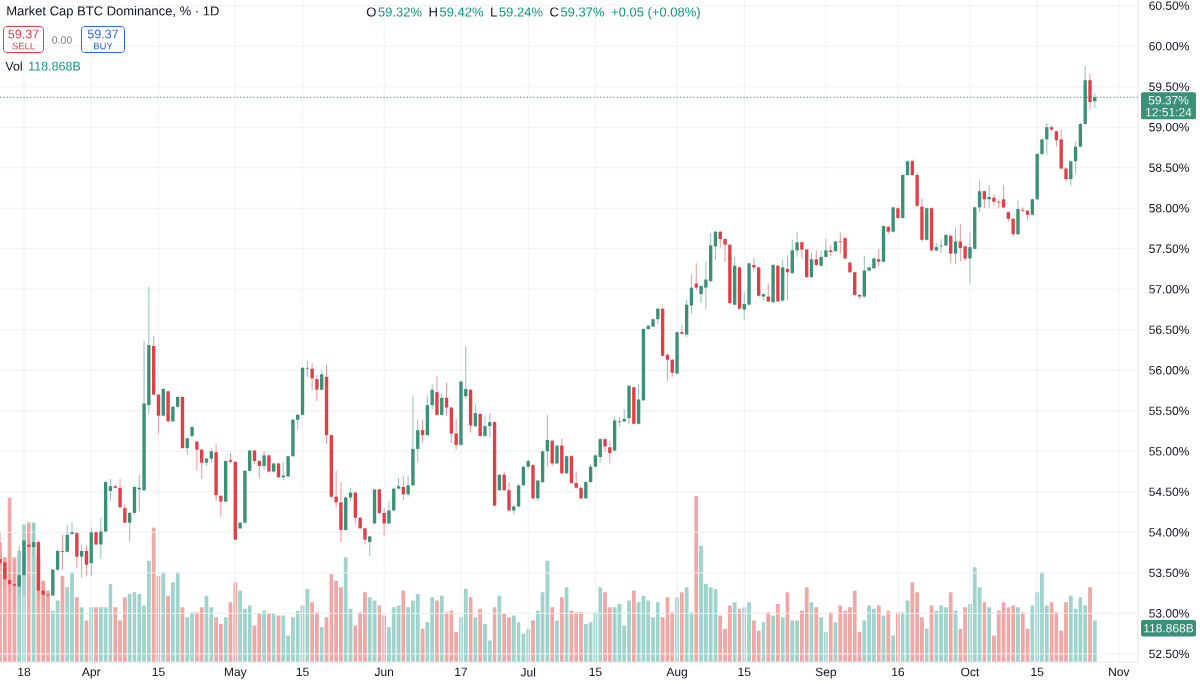 The height and width of the screenshot is (684, 1200). Describe the element at coordinates (103, 46) in the screenshot. I see `annotation: BUY` at that location.